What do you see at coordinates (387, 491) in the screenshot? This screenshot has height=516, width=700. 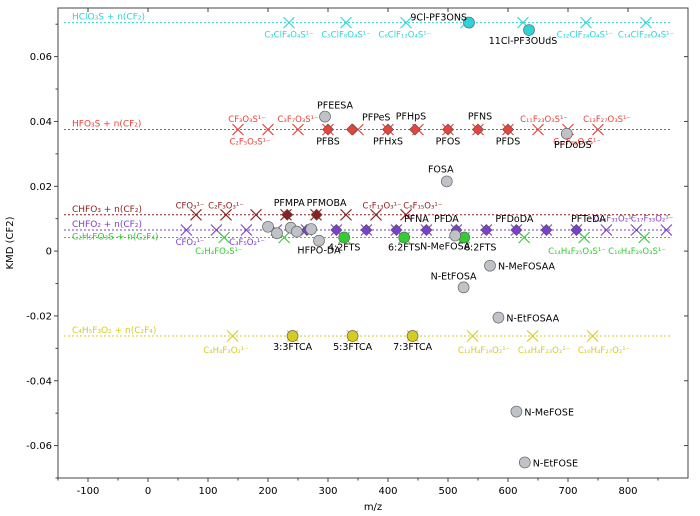 I see `x-tick-label: 400` at bounding box center [387, 491].